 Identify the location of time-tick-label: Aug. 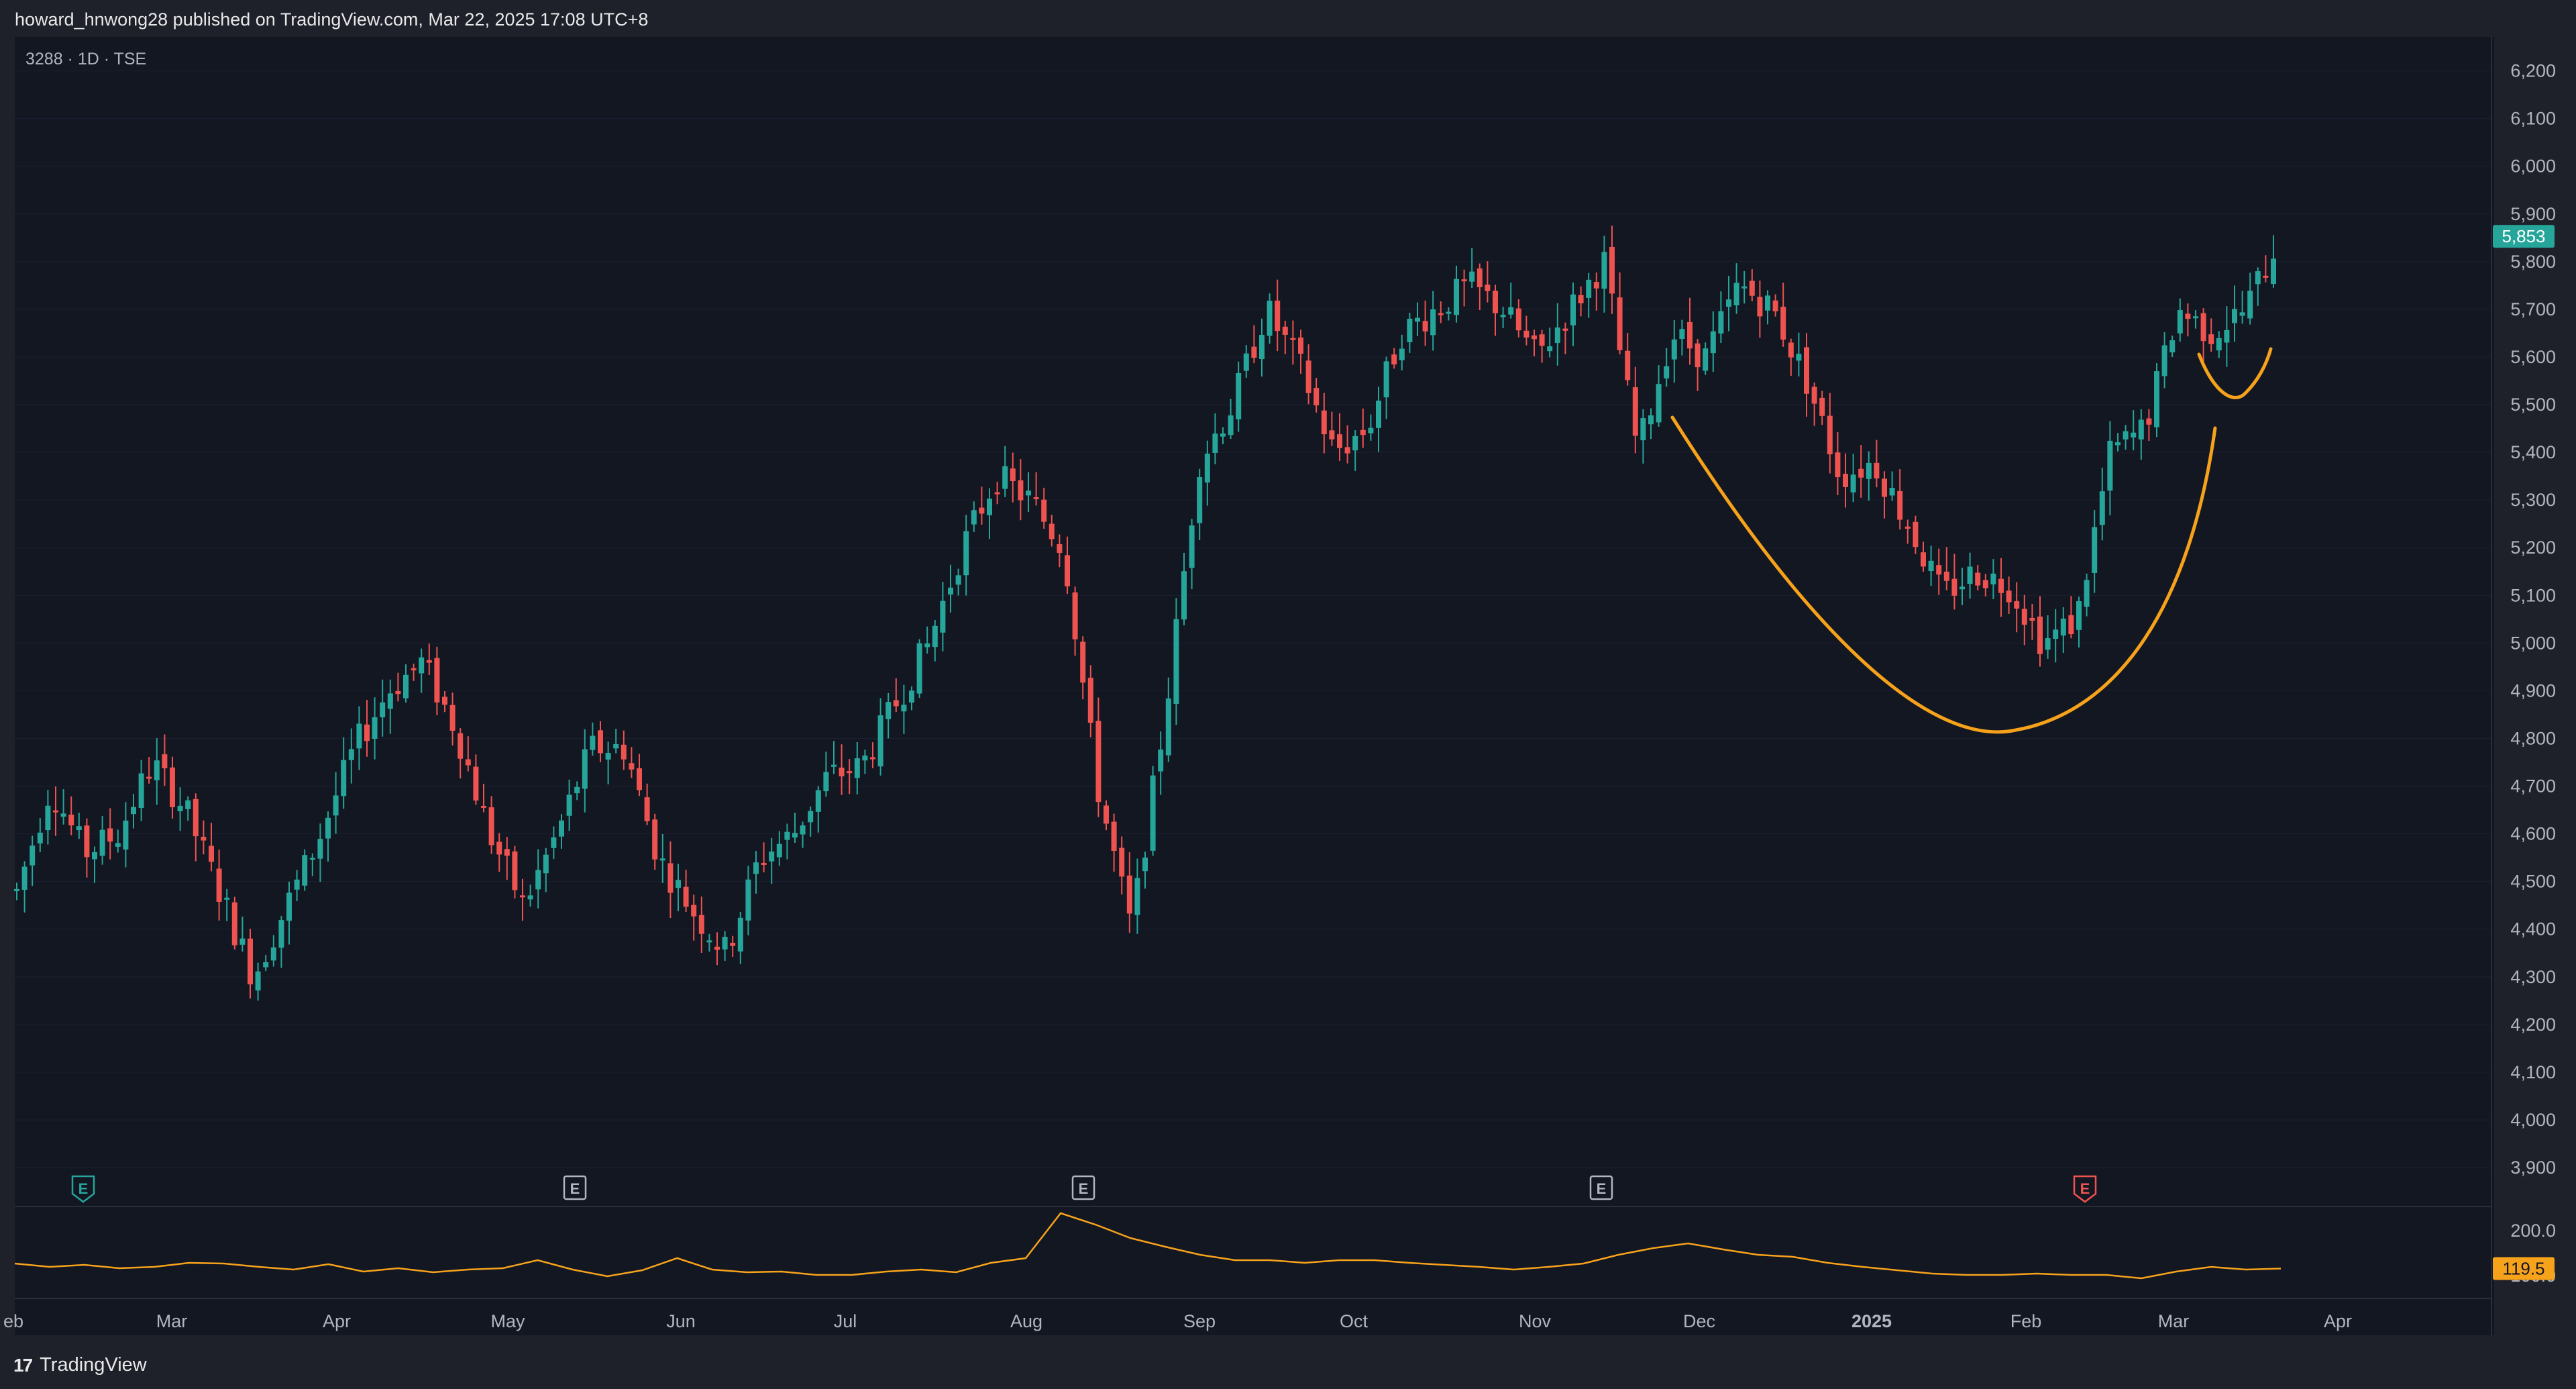
(1026, 1321).